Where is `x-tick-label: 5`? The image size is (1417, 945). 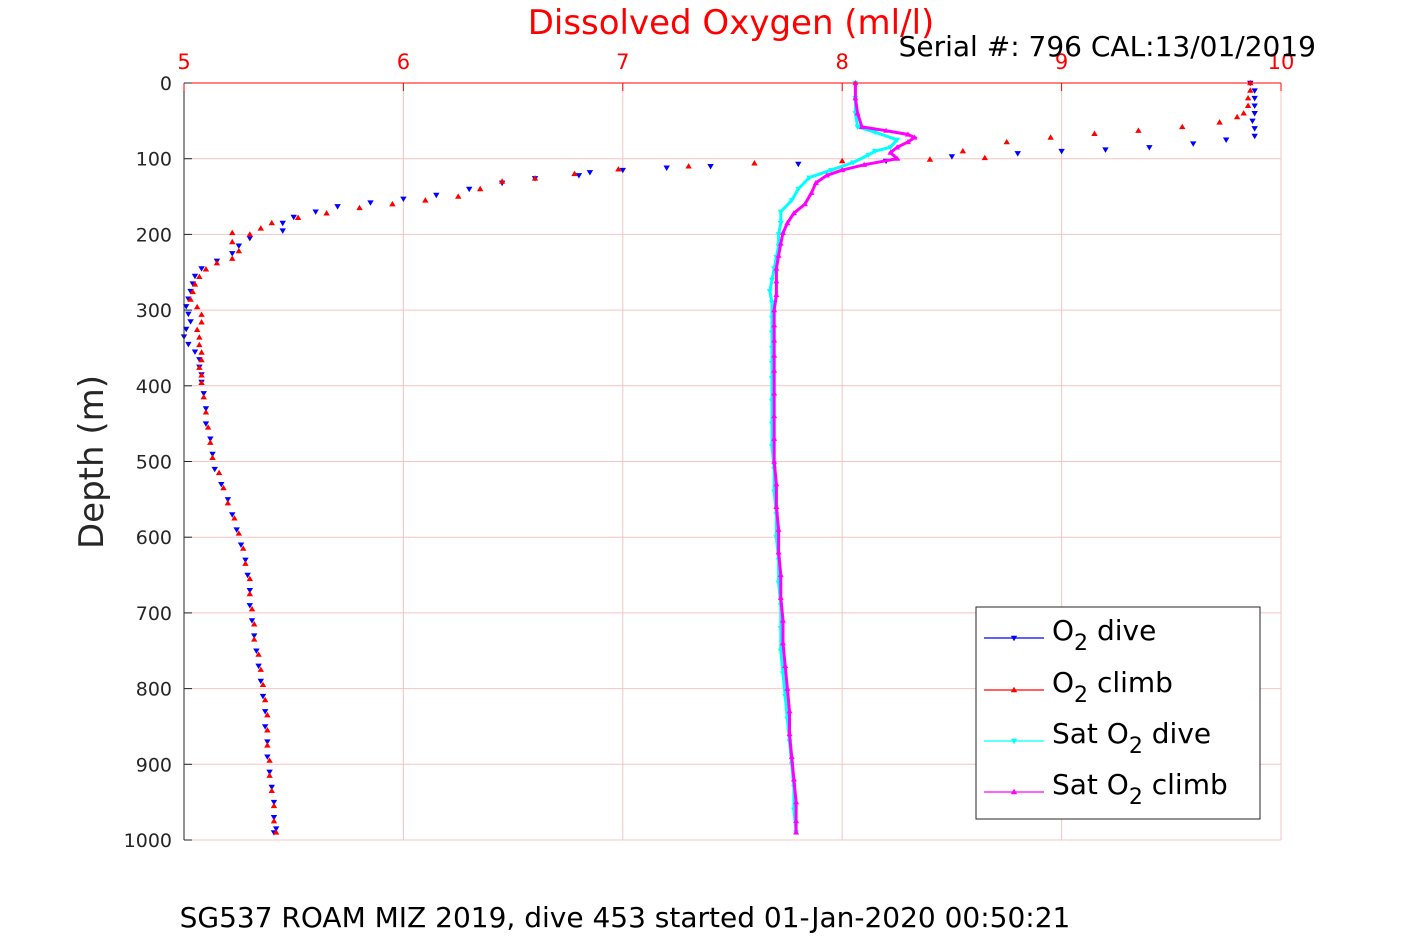 x-tick-label: 5 is located at coordinates (183, 62).